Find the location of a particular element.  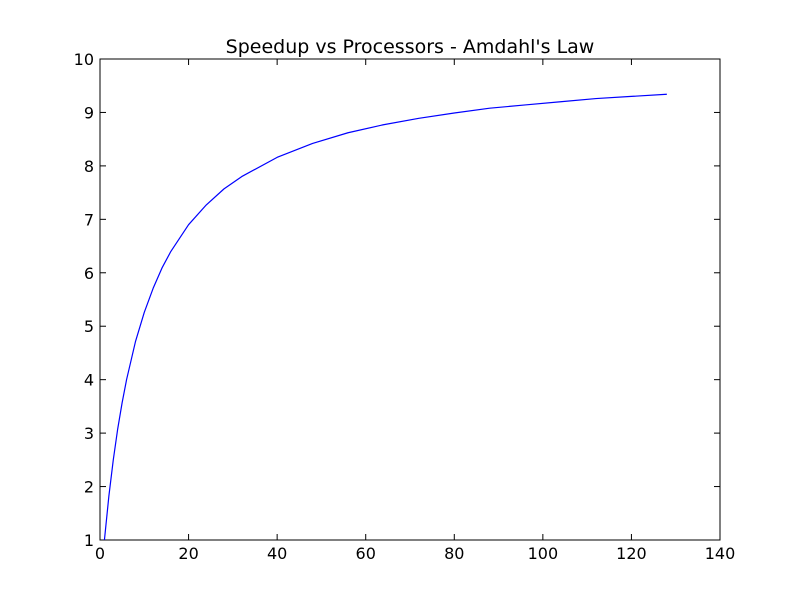

x-tick-label: 0 is located at coordinates (100, 553).